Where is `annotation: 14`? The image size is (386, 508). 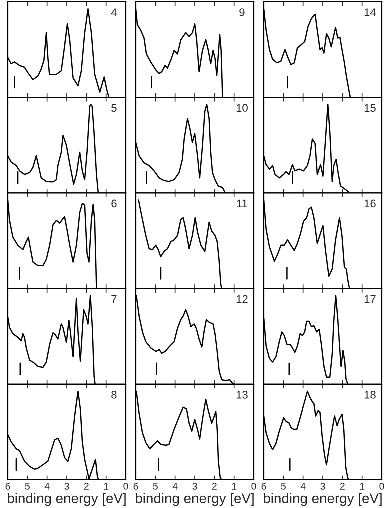
annotation: 14 is located at coordinates (370, 12).